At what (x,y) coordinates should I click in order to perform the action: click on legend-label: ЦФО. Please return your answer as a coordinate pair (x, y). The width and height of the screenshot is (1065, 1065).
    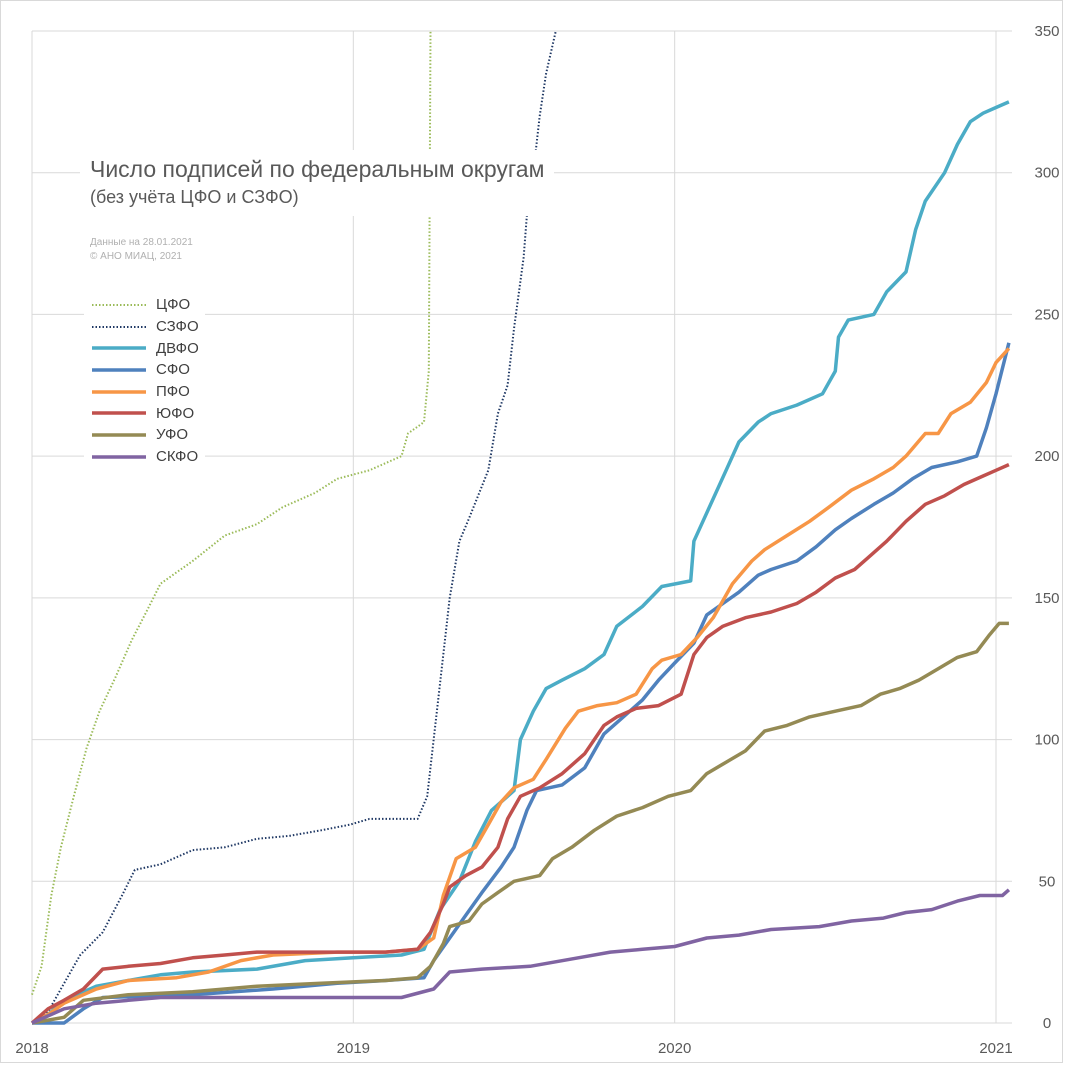
    Looking at the image, I should click on (173, 305).